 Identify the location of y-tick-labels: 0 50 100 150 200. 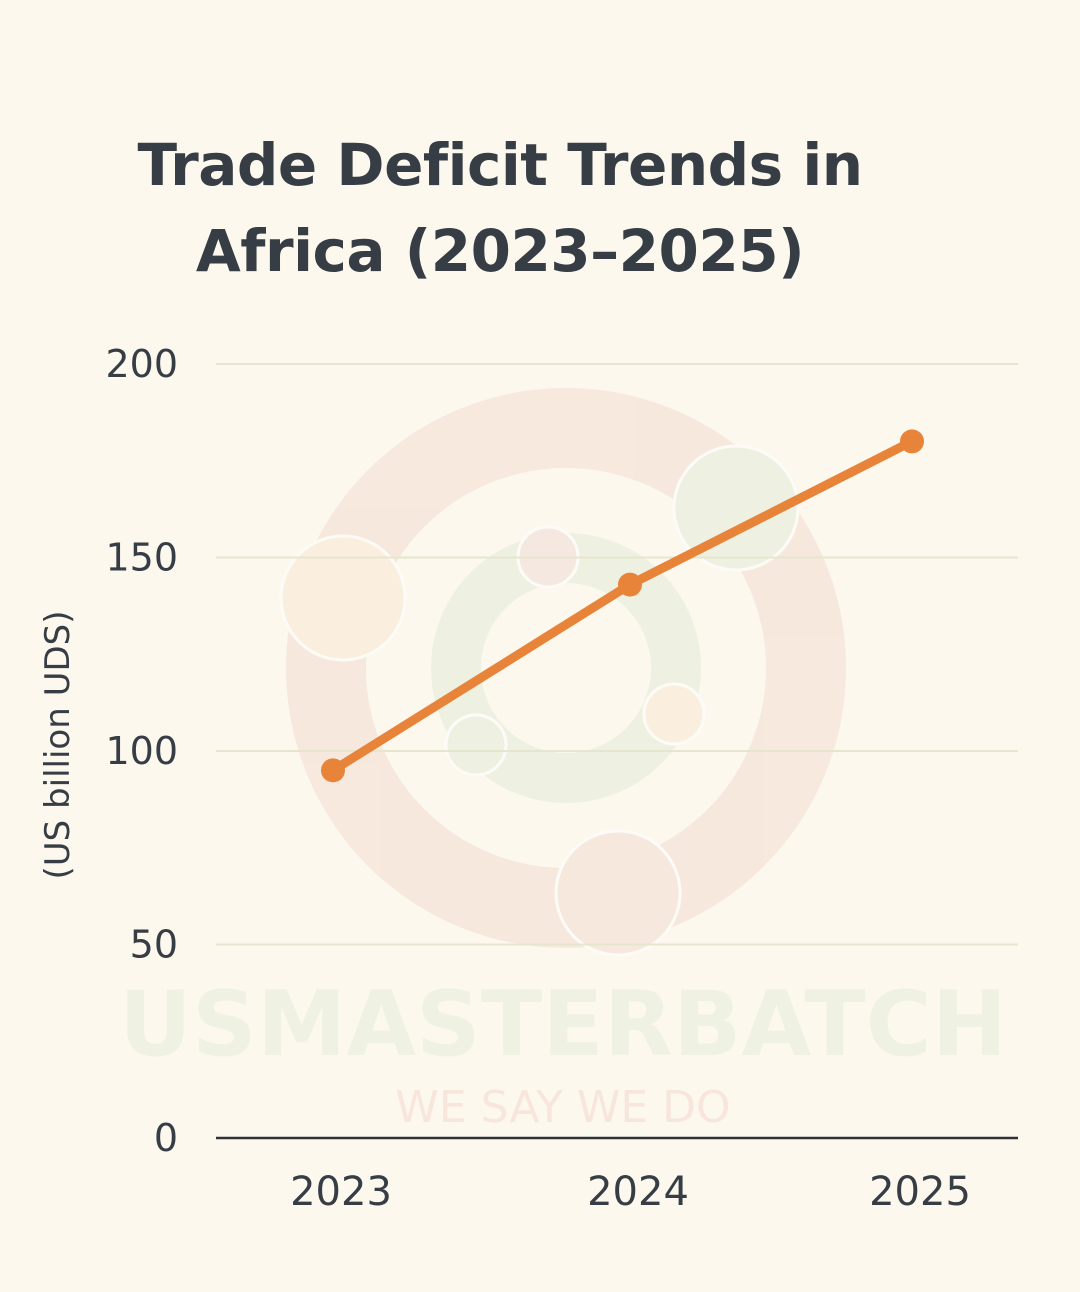
(141, 751).